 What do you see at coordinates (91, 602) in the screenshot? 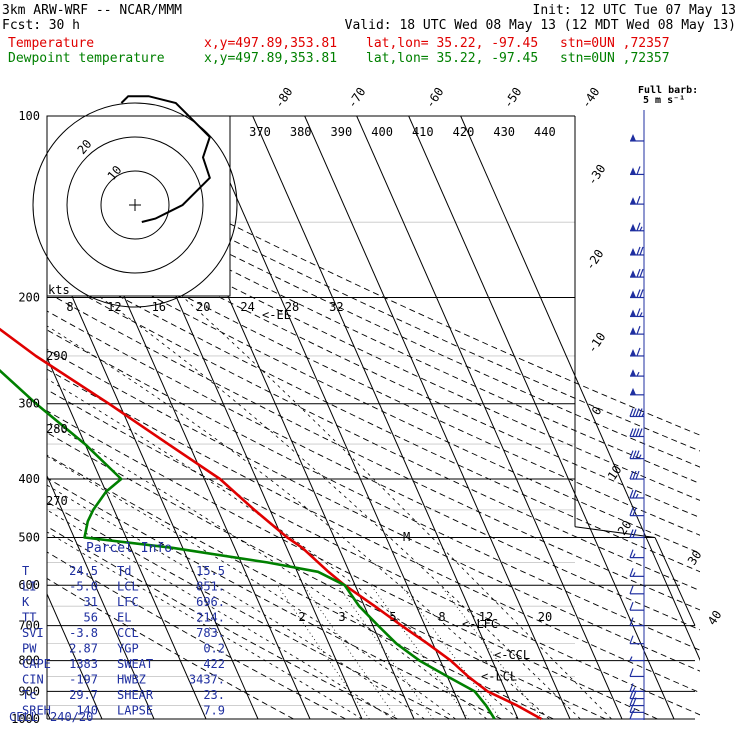
I see `parcel-value: 31` at bounding box center [91, 602].